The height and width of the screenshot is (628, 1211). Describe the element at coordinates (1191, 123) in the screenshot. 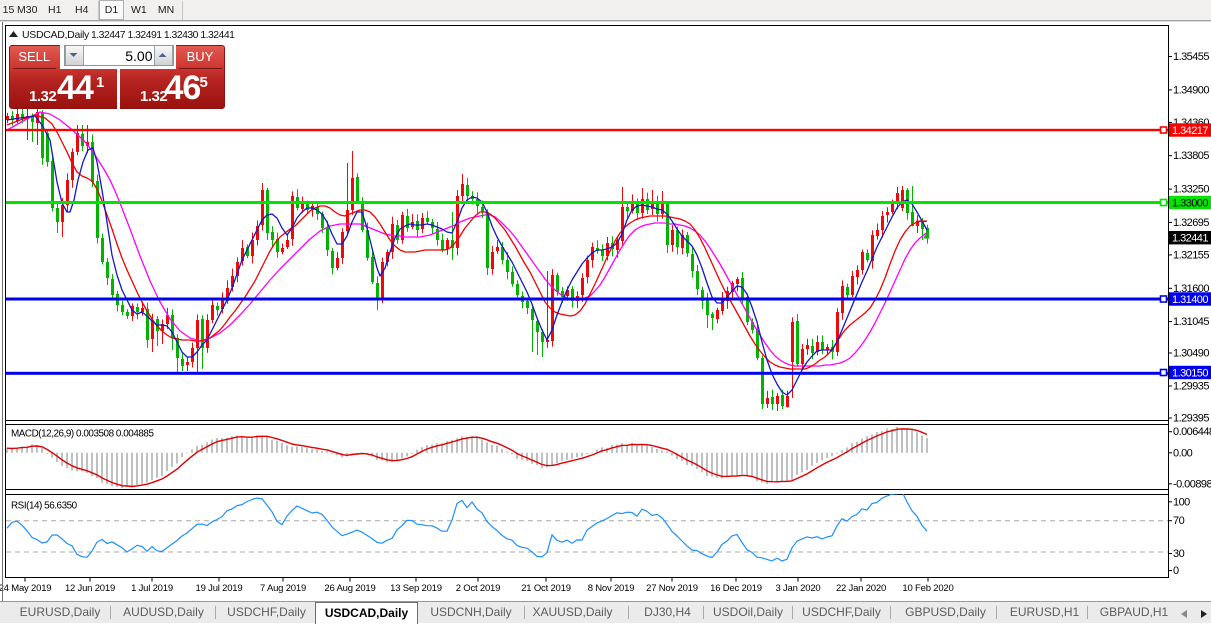

I see `svg-text: 1.34360` at that location.